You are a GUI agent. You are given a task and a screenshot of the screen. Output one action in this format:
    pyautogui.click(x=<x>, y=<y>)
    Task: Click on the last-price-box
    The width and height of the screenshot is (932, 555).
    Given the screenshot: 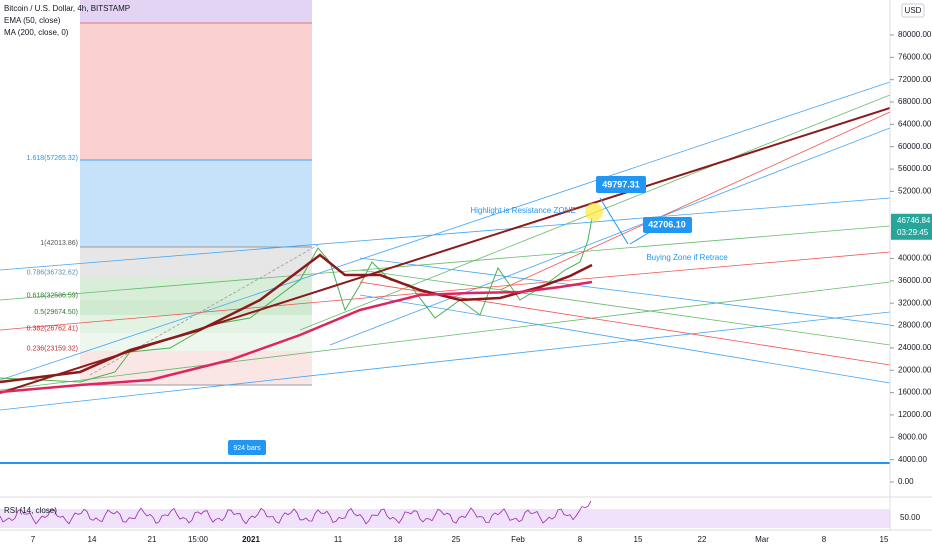 What is the action you would take?
    pyautogui.click(x=911, y=226)
    